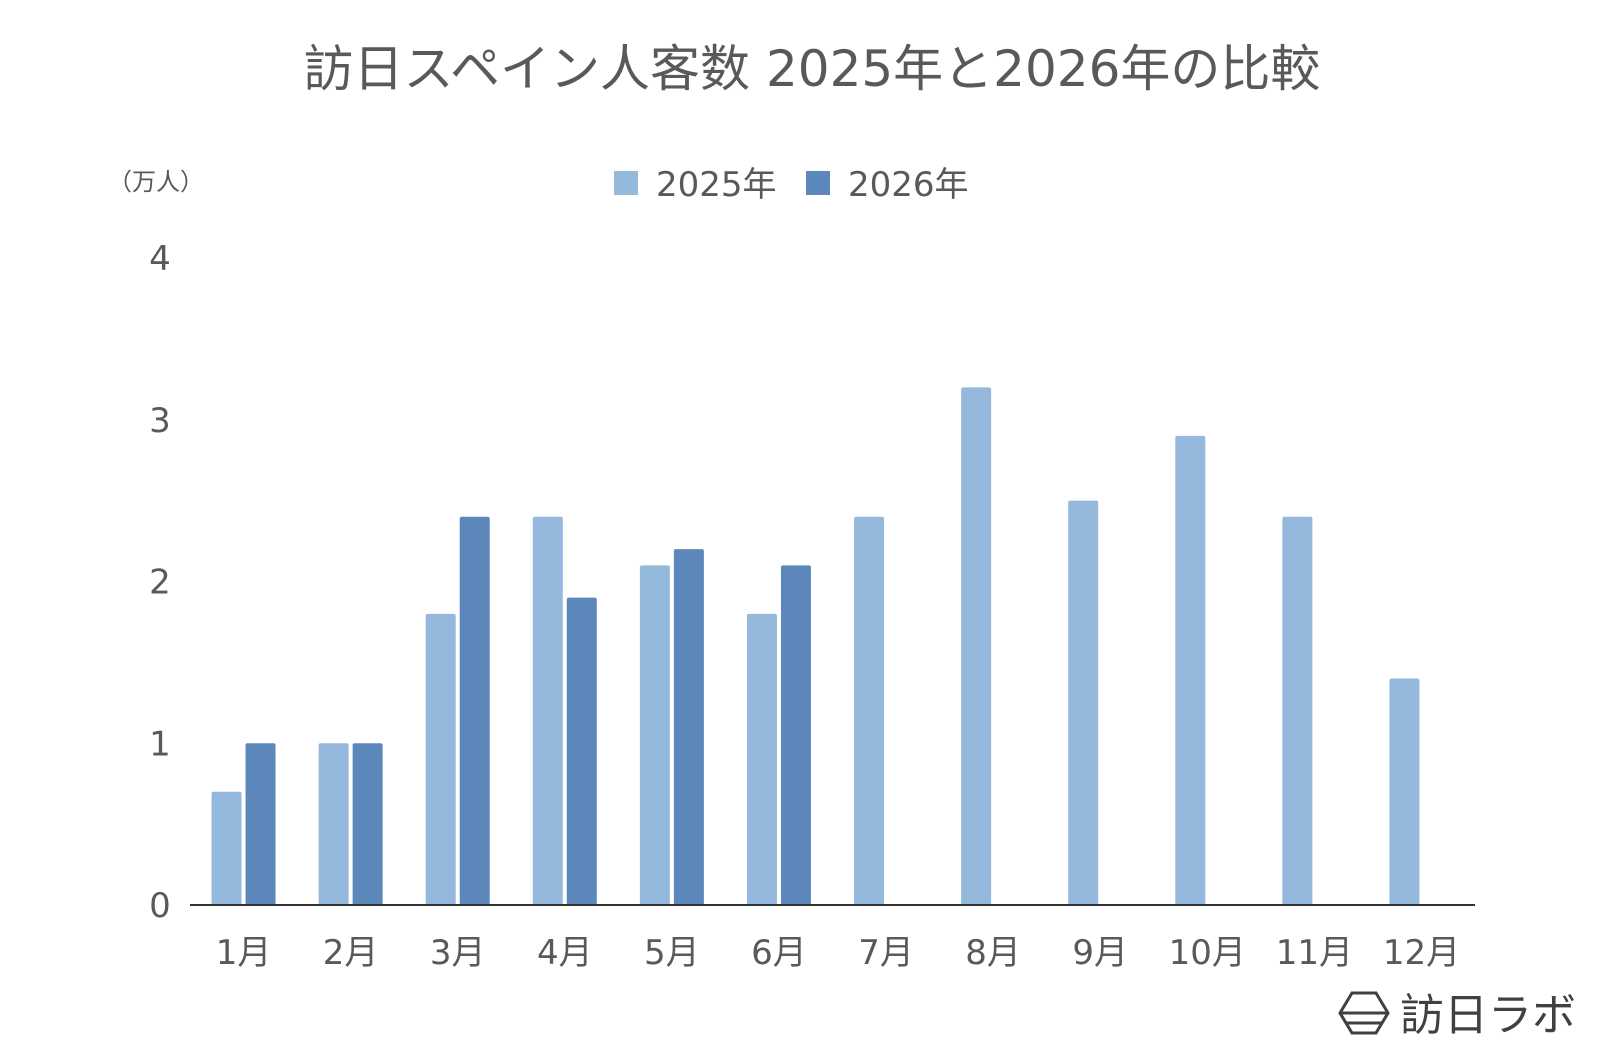 The image size is (1600, 1048). What do you see at coordinates (1421, 953) in the screenshot?
I see `x-tick-label: 12月` at bounding box center [1421, 953].